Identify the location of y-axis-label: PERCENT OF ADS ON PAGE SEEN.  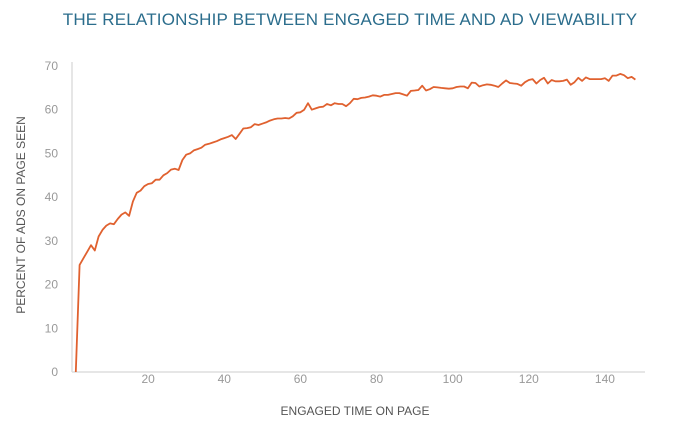
(21, 215).